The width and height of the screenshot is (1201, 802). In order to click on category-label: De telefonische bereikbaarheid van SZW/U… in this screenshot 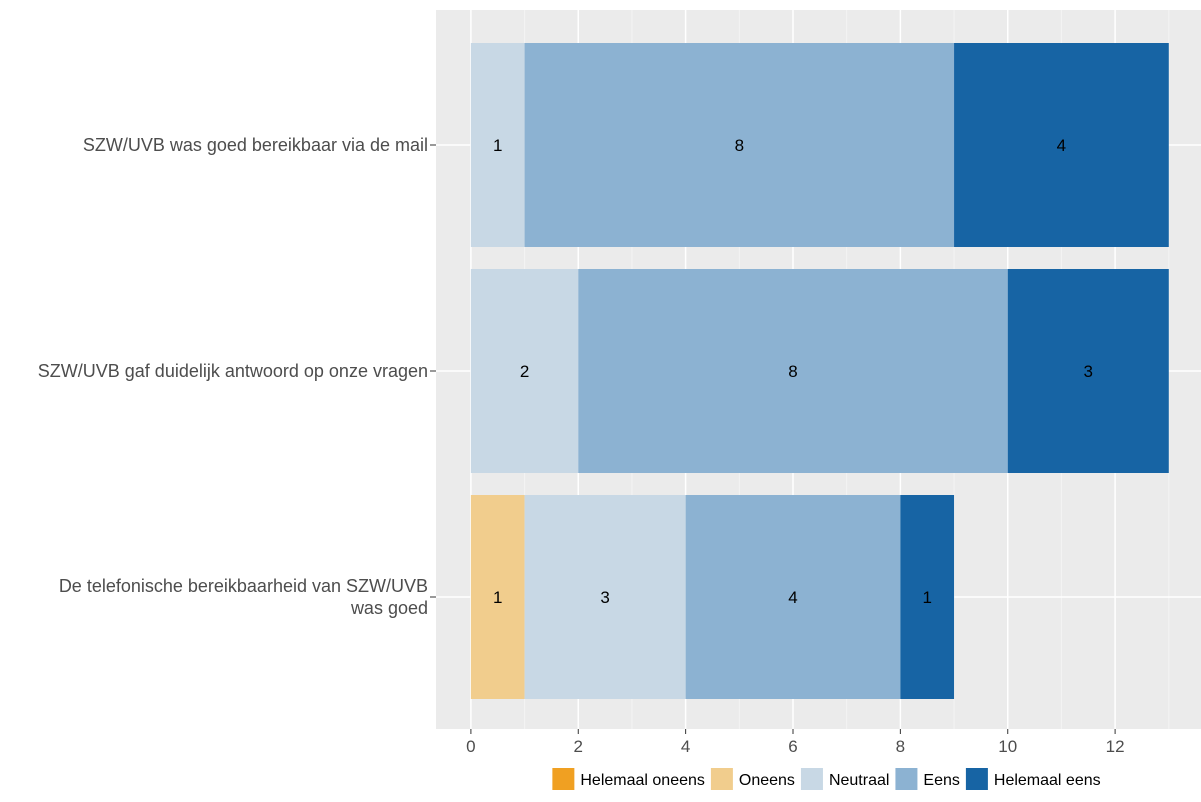, I will do `click(243, 586)`.